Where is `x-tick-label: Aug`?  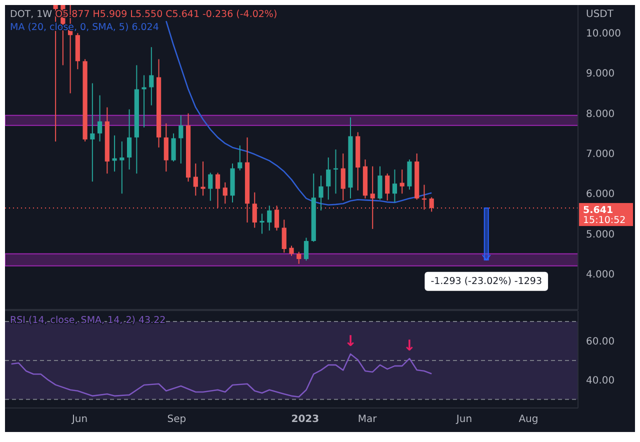 x-tick-label: Aug is located at coordinates (528, 419).